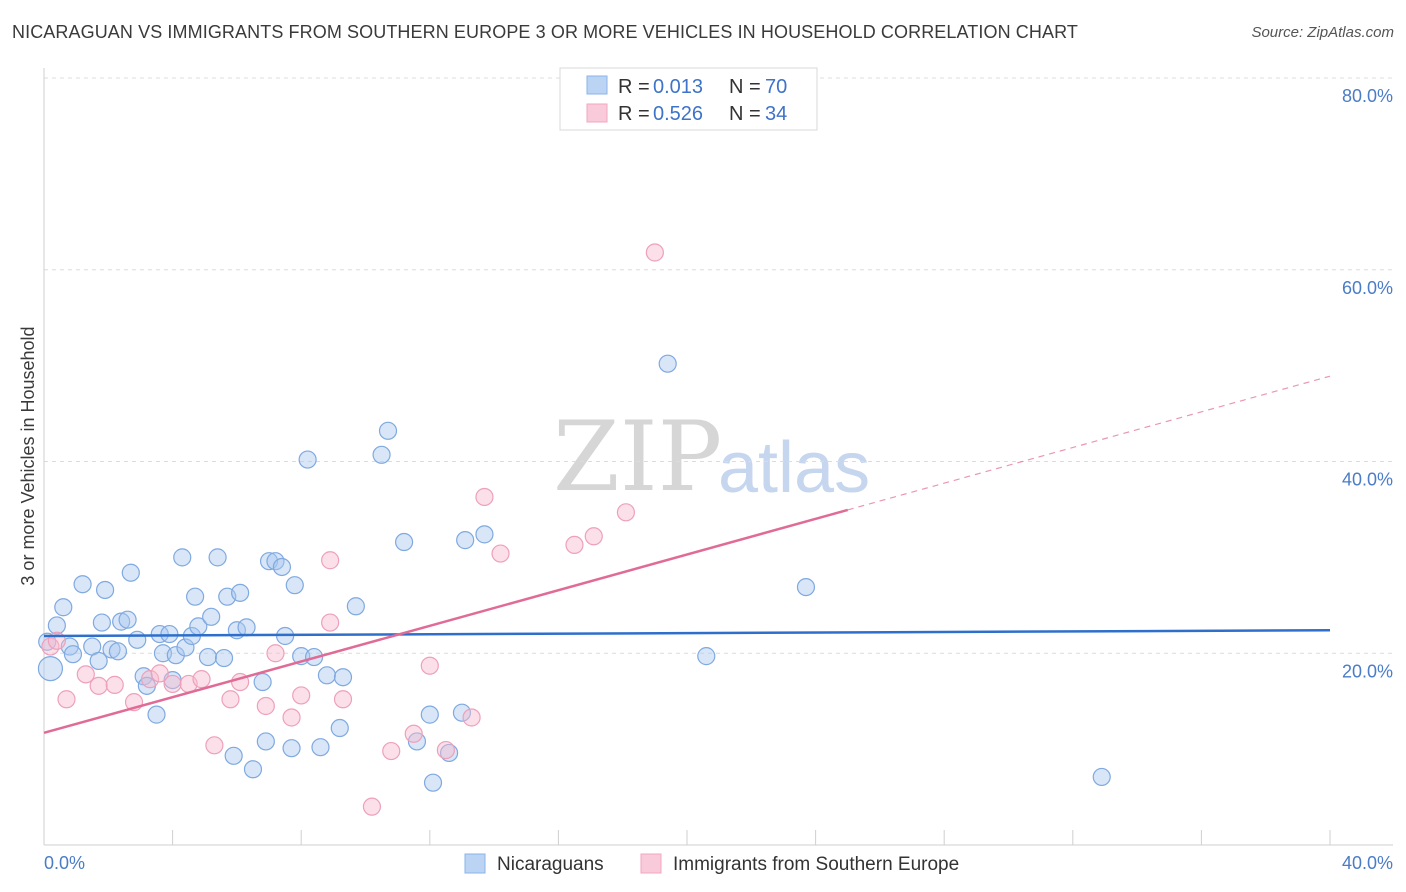 The width and height of the screenshot is (1406, 892). Describe the element at coordinates (794, 468) in the screenshot. I see `watermark-atlas: atlas` at that location.